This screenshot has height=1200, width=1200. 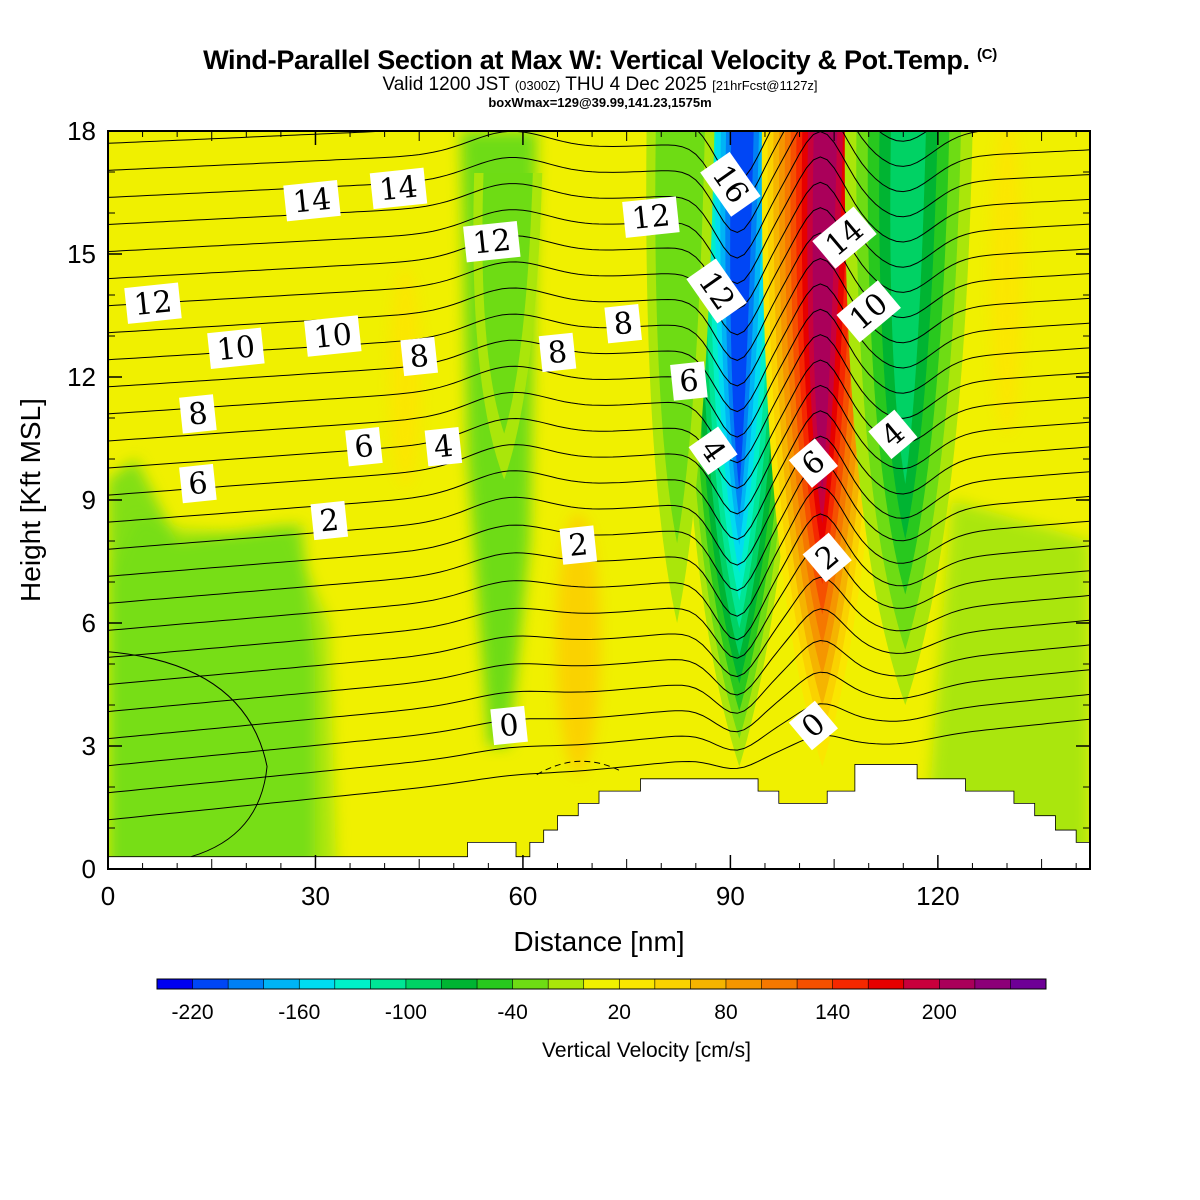 I want to click on contour-label-22: 2, so click(x=329, y=520).